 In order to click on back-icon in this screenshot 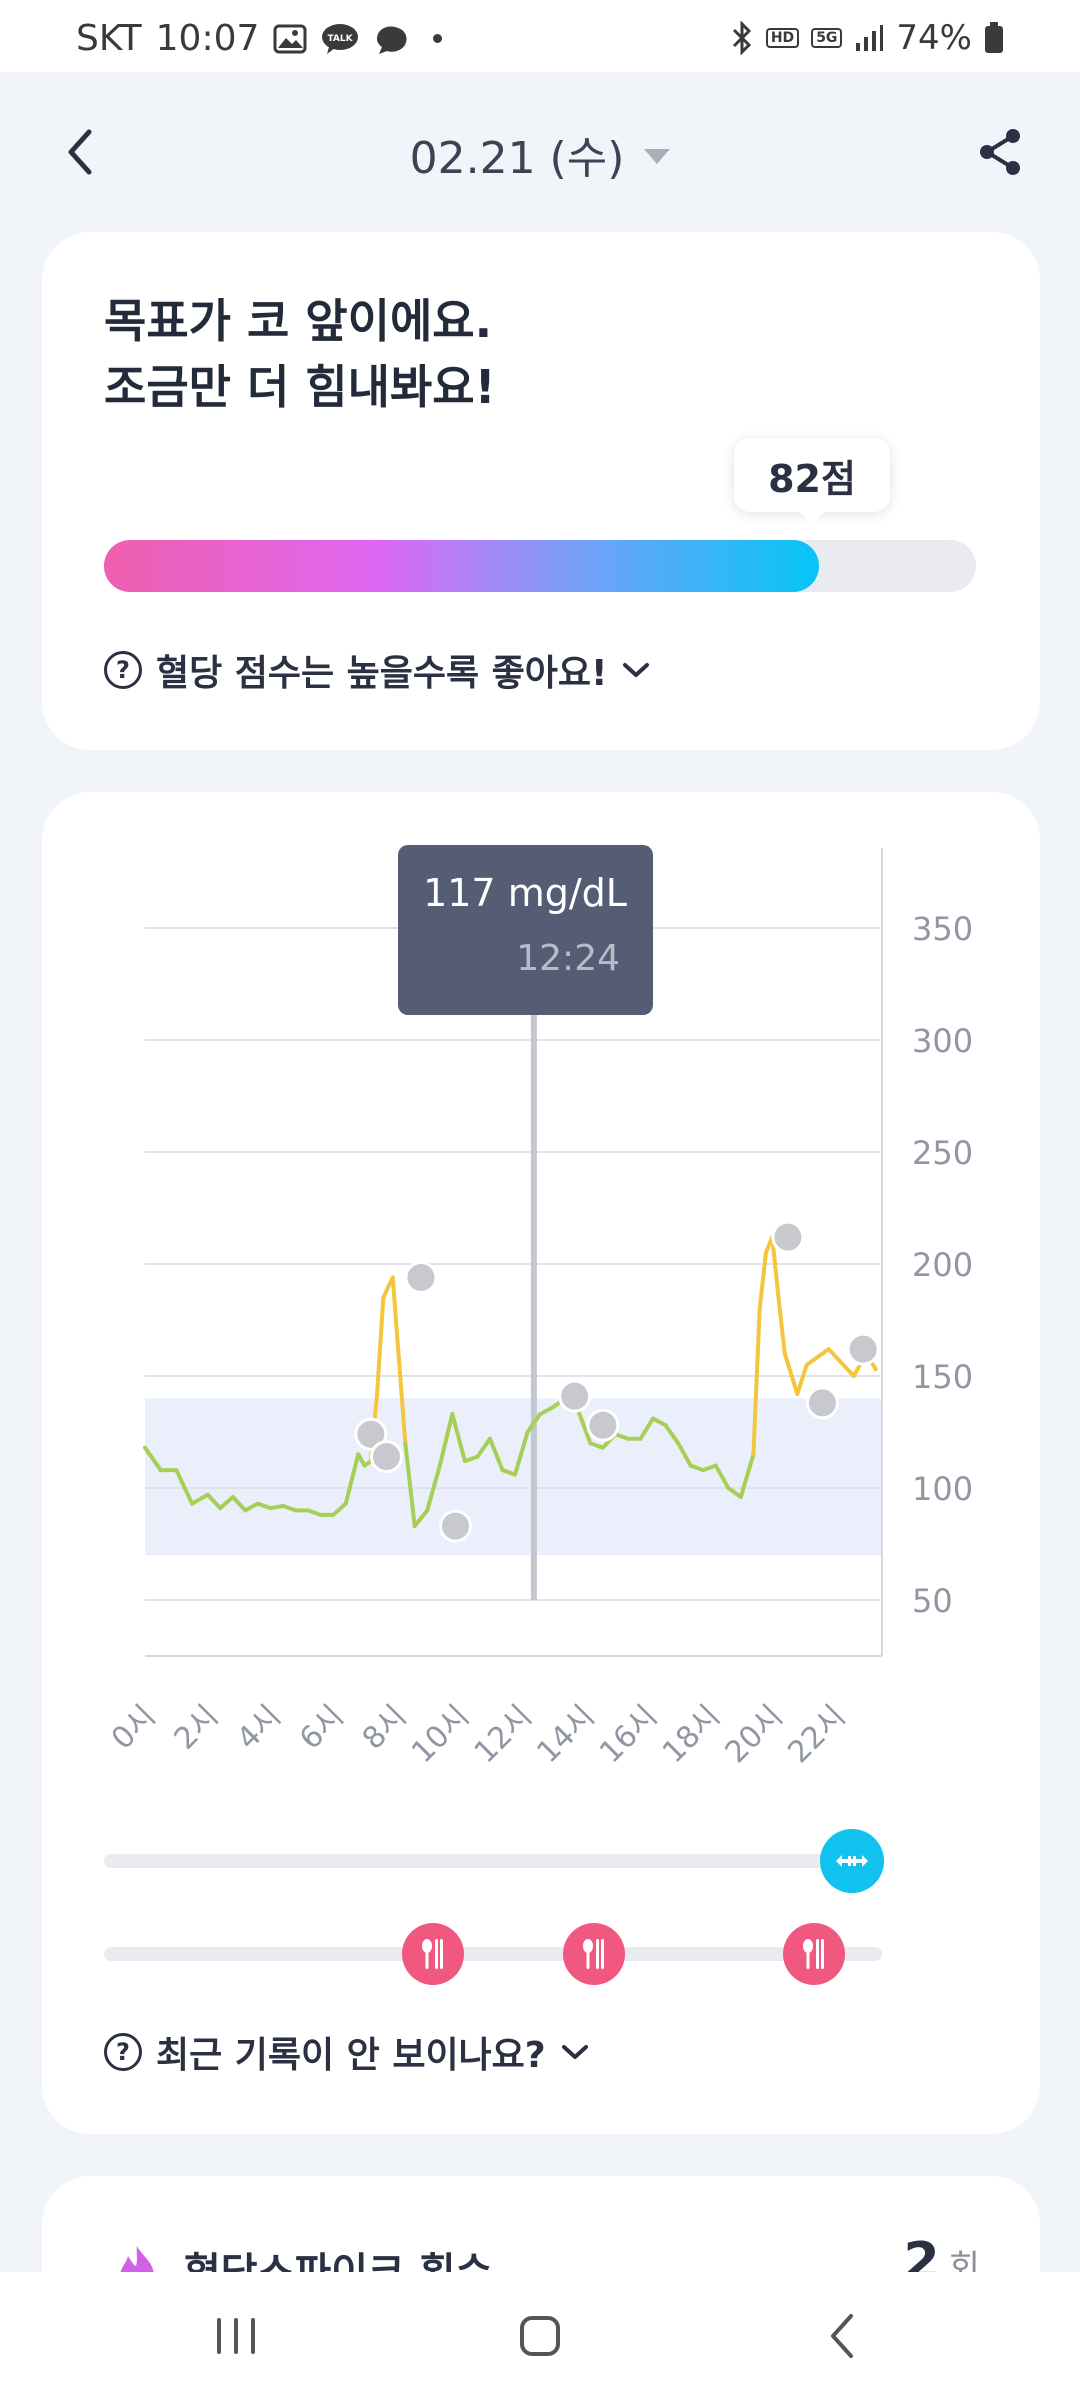, I will do `click(80, 152)`.